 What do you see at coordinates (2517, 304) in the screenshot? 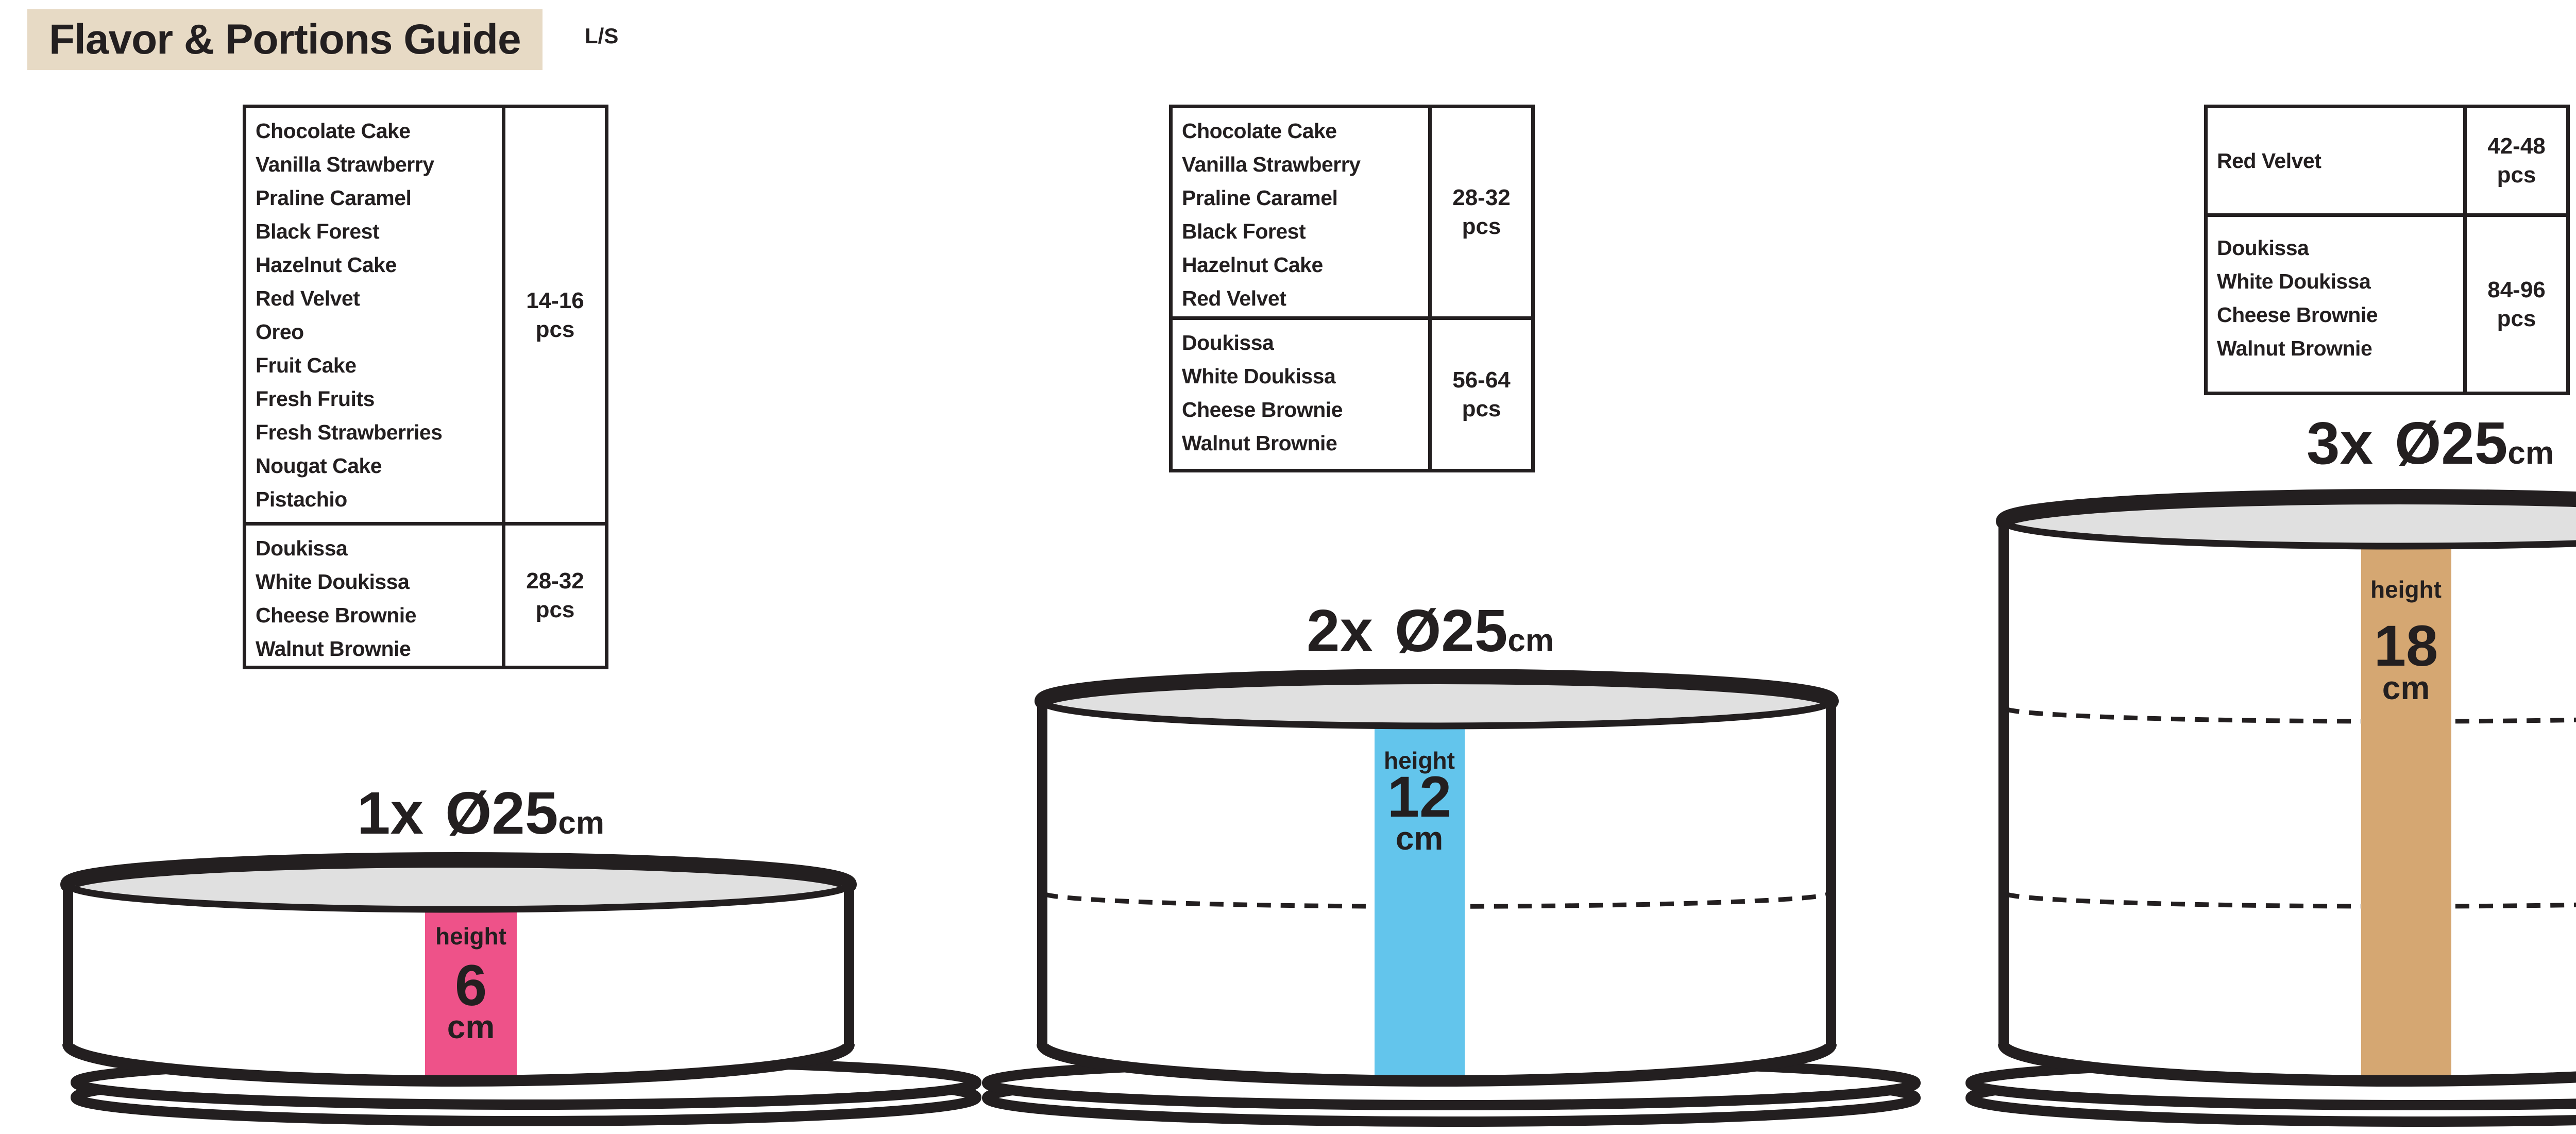
I see `portions-cell: 84-96 pcs` at bounding box center [2517, 304].